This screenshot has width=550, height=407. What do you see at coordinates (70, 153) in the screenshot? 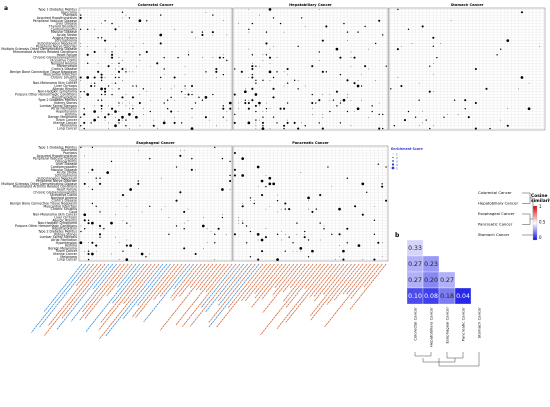
I see `row-label: Psoriasis` at bounding box center [70, 153].